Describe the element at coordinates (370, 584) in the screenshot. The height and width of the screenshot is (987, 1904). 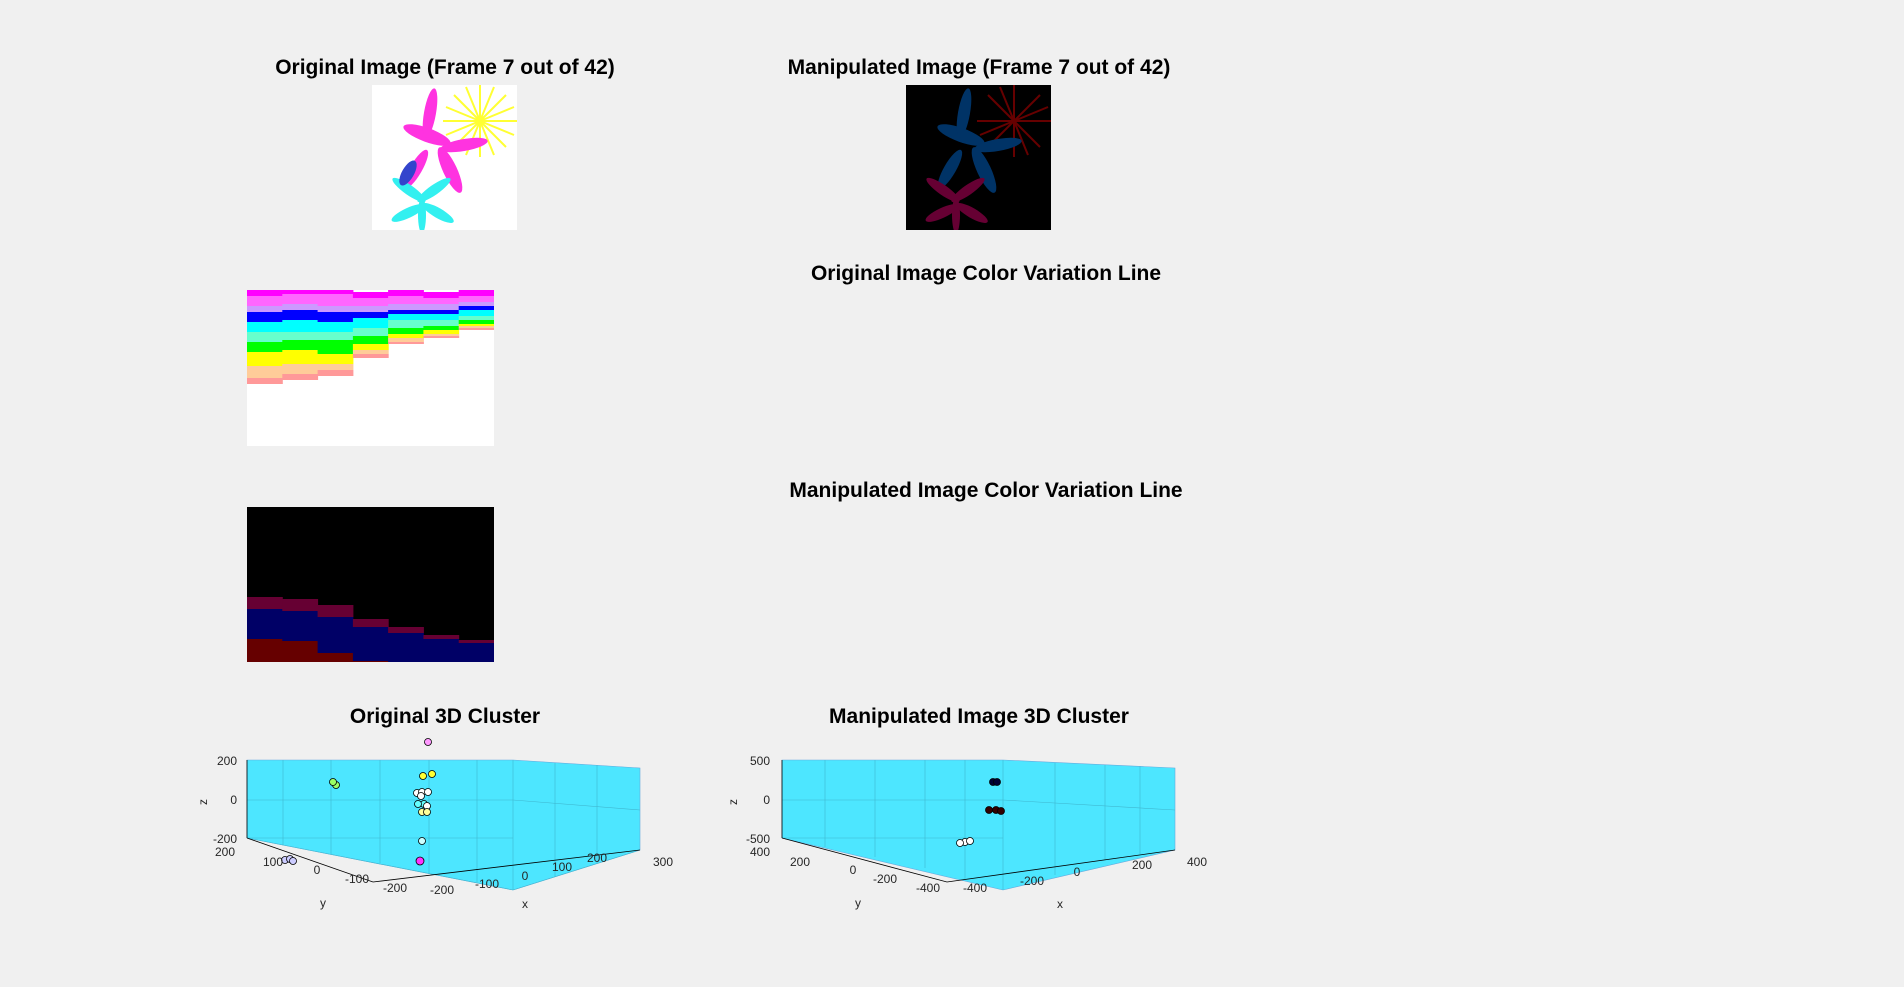
I see `manipulated-color-variation-line` at that location.